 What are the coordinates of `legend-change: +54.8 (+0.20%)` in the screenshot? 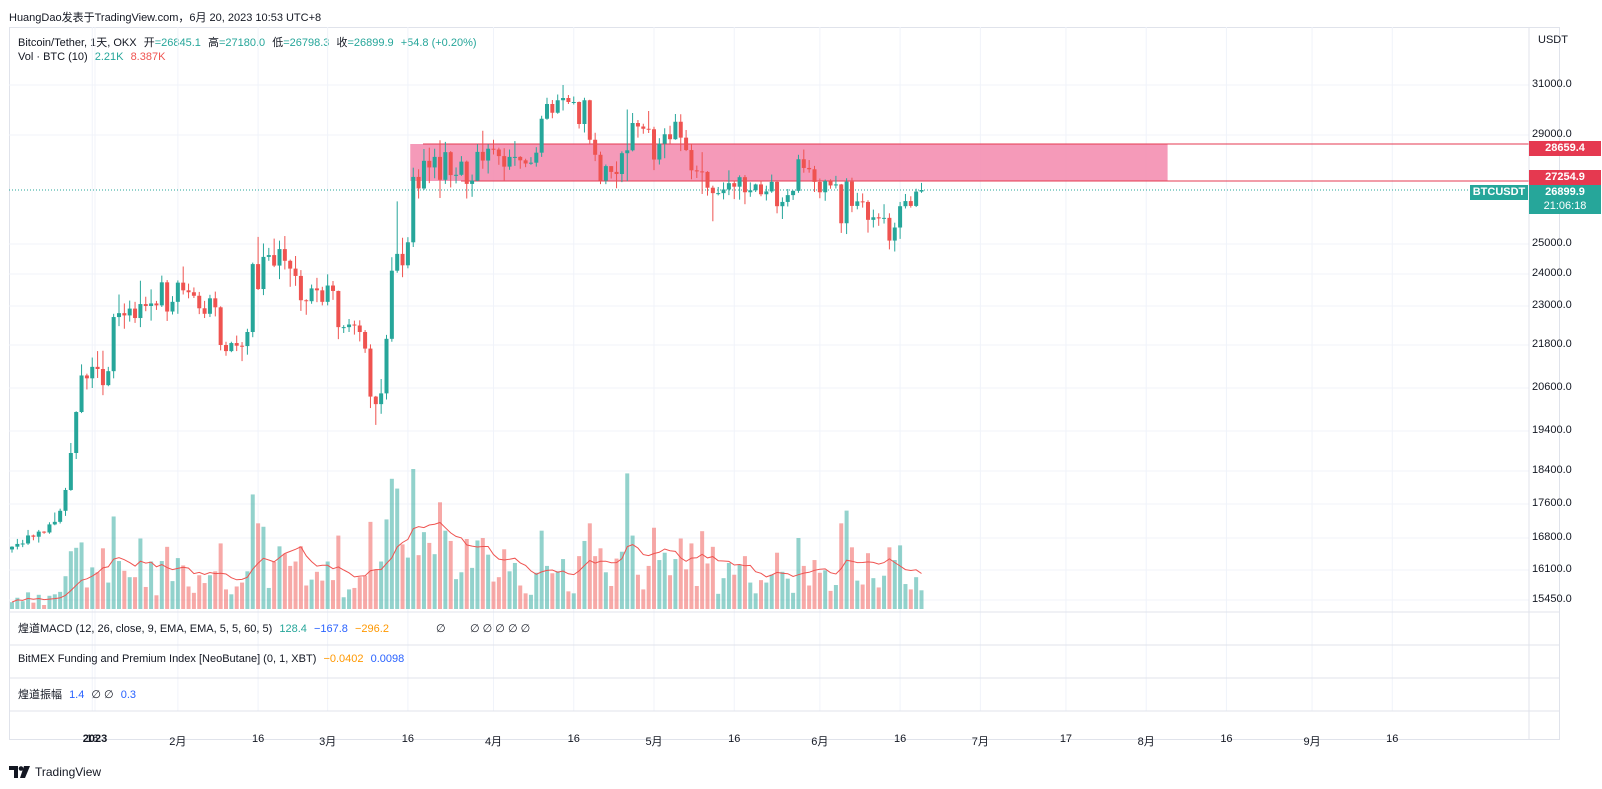 It's located at (438, 43).